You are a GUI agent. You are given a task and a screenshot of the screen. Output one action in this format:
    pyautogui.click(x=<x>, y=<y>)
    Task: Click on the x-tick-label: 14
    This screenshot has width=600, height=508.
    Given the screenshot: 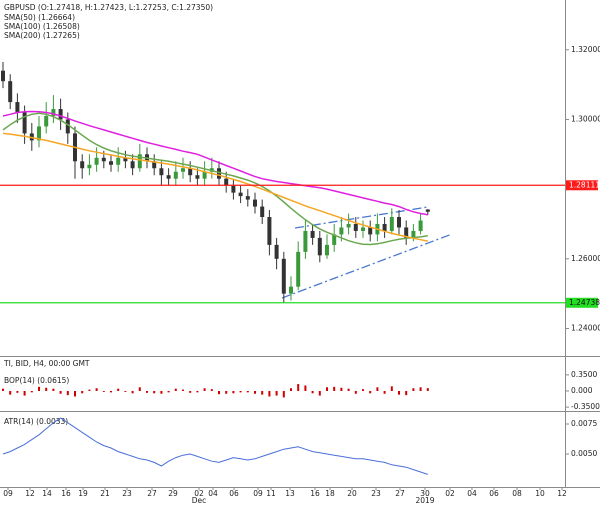 What is the action you would take?
    pyautogui.click(x=47, y=493)
    